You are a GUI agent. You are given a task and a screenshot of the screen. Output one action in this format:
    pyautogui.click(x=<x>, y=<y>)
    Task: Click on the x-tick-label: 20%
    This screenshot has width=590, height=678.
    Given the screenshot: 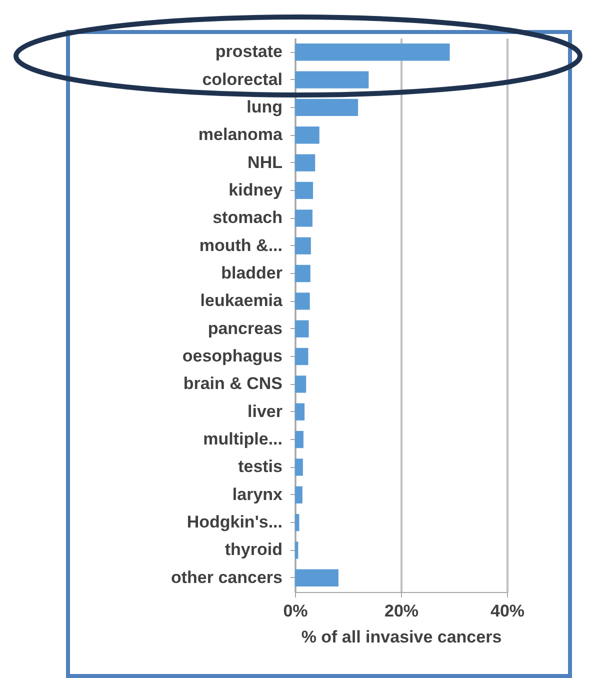 What is the action you would take?
    pyautogui.click(x=401, y=611)
    